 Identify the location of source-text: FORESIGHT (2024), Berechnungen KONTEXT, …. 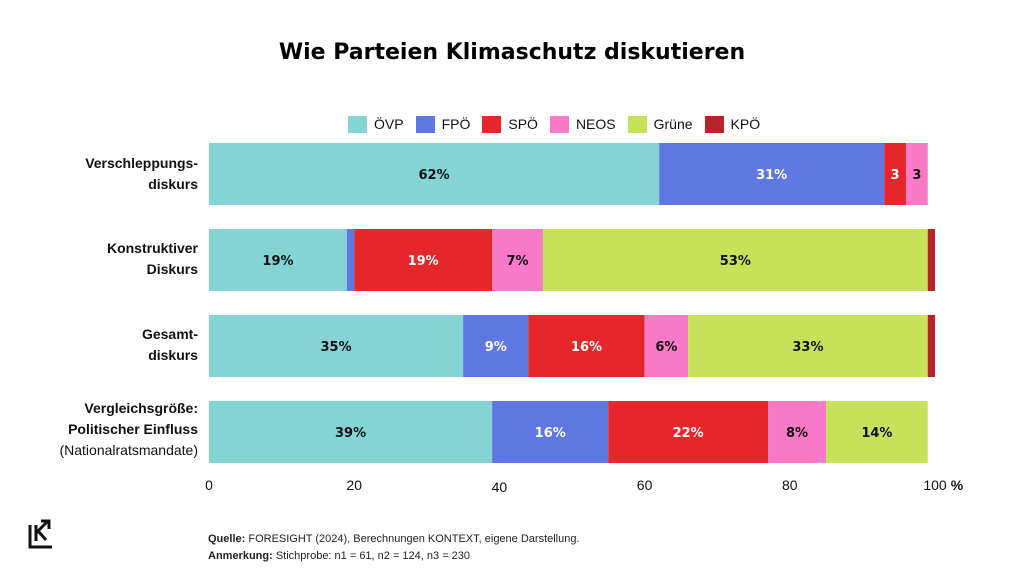
(414, 539).